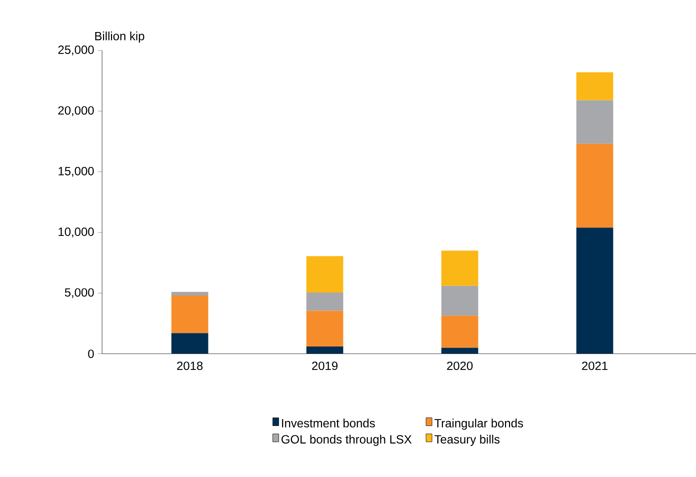  I want to click on y-tick-label: 10,000, so click(76, 232).